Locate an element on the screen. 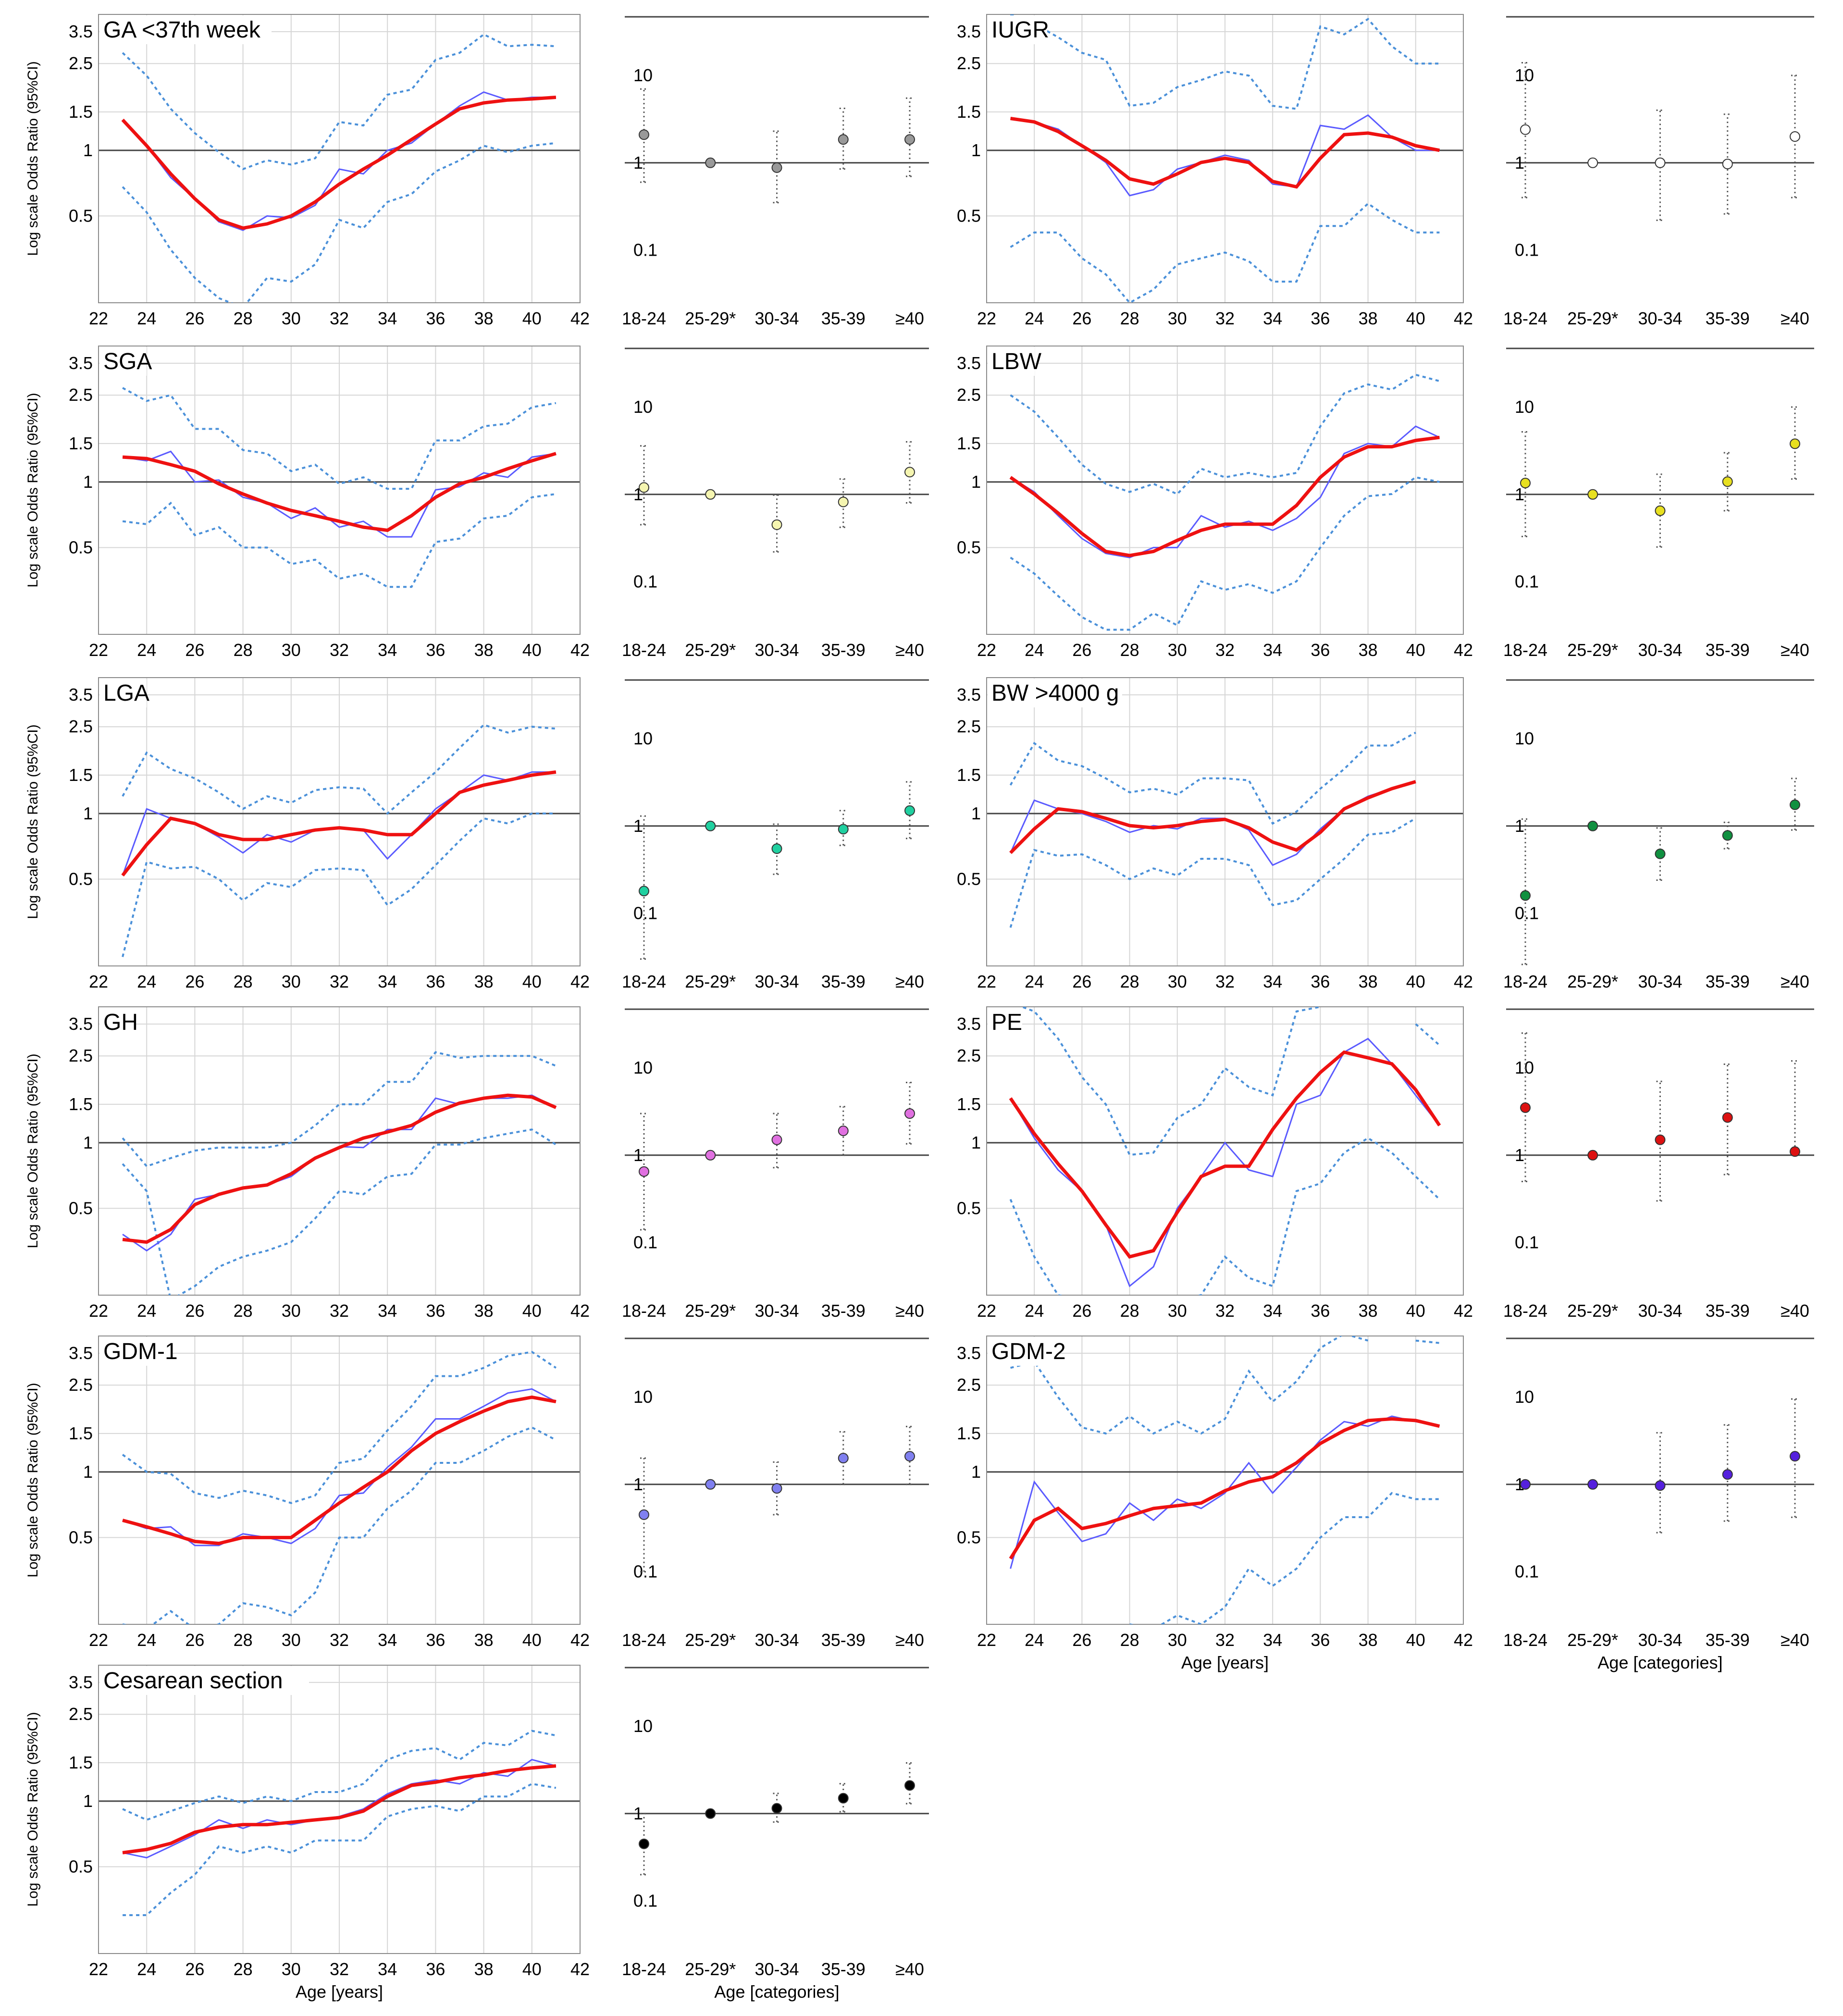  ci-upper-line is located at coordinates (339, 1775).